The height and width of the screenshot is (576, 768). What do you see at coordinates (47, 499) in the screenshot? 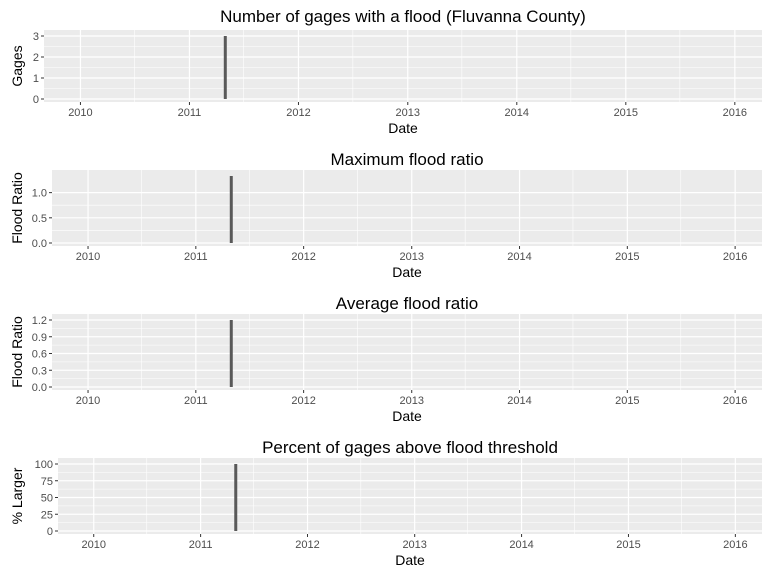
I see `y-tick-label: 50` at bounding box center [47, 499].